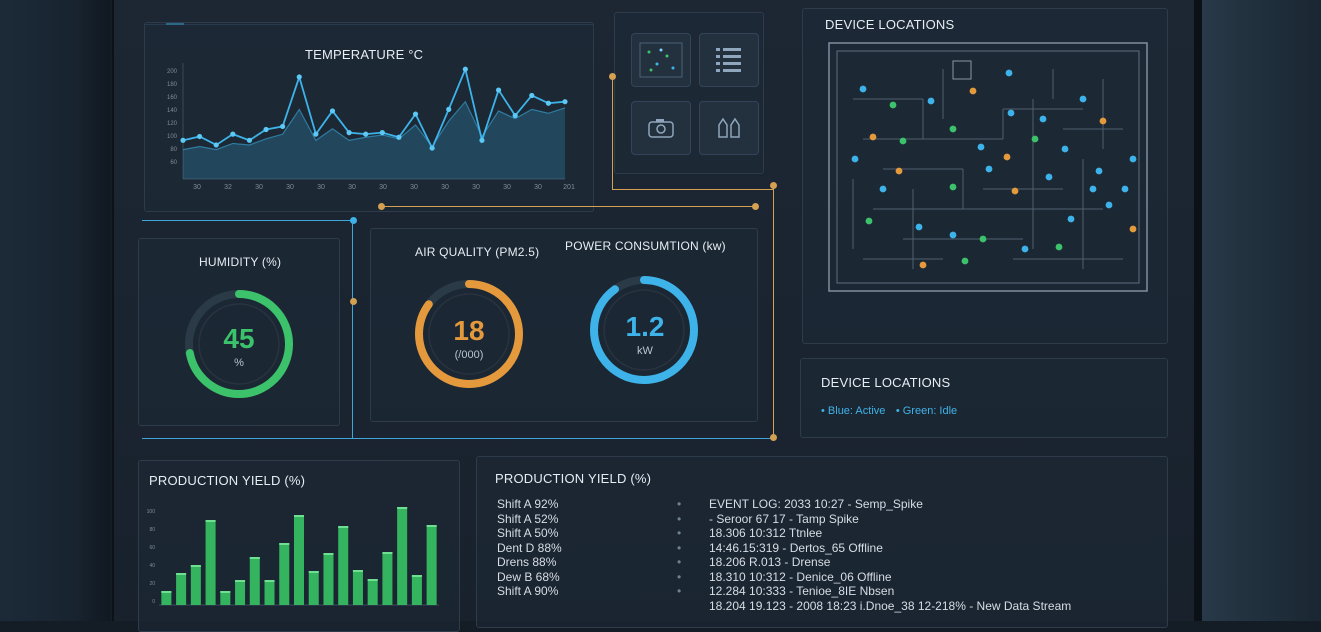  Describe the element at coordinates (770, 562) in the screenshot. I see `event-row: 18.206 R.013 - Drense` at that location.